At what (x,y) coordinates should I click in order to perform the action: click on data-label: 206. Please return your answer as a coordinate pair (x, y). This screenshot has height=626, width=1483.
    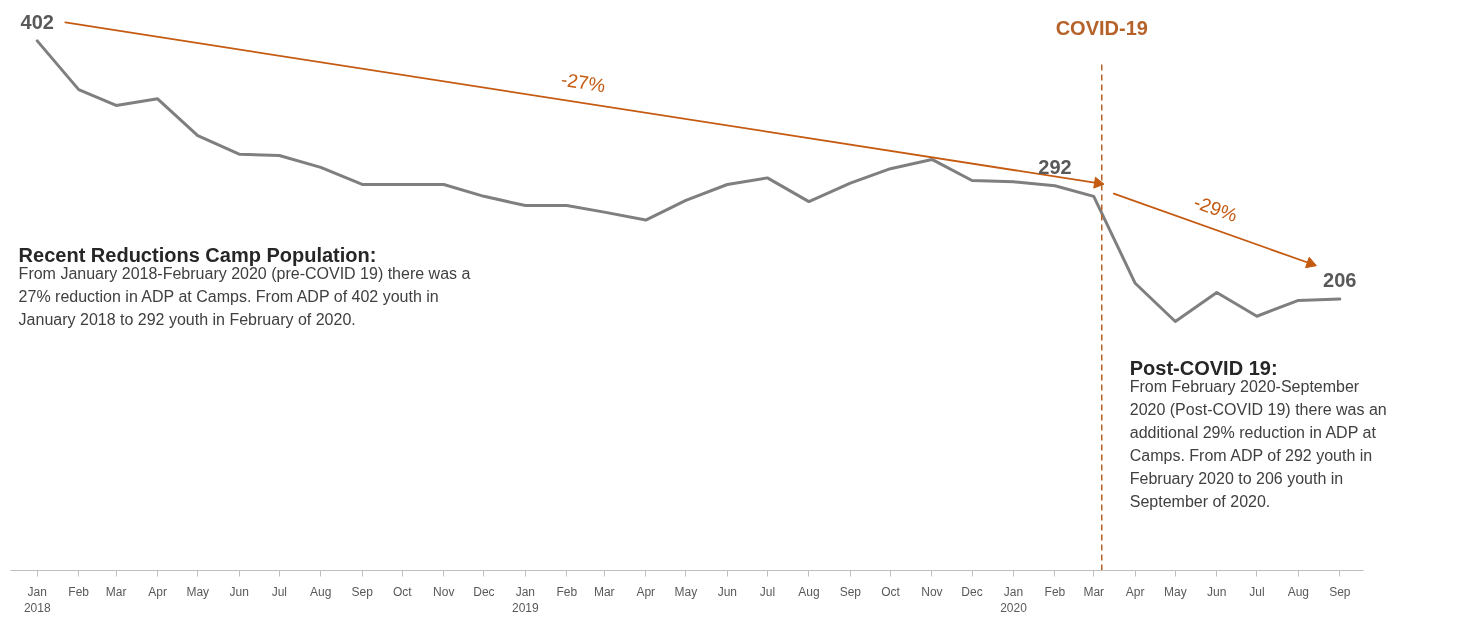
    Looking at the image, I should click on (1340, 280).